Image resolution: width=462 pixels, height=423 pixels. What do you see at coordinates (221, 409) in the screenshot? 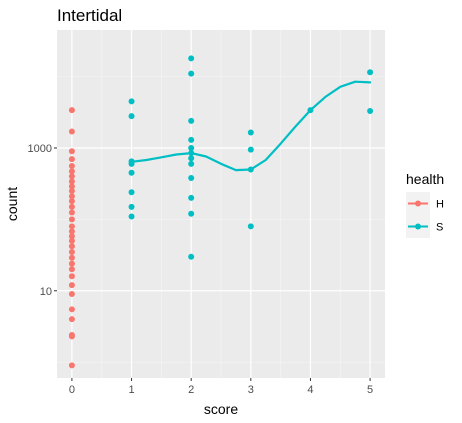
I see `x-axis-title: score` at bounding box center [221, 409].